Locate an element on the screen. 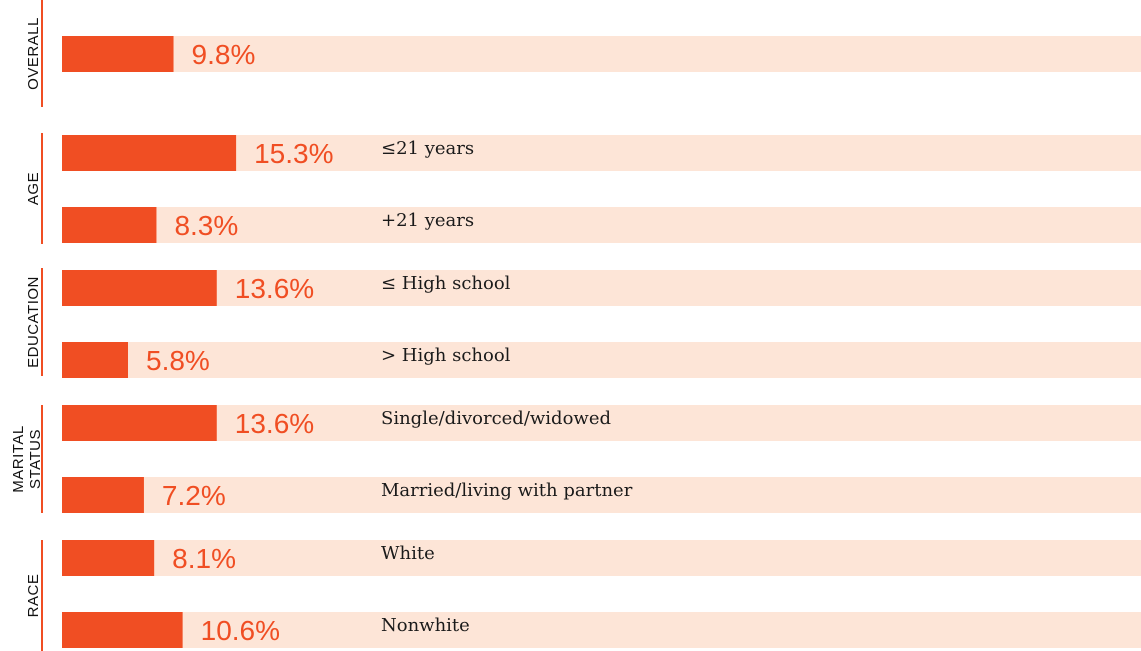 The image size is (1141, 651). category-label: ≤ High school is located at coordinates (446, 283).